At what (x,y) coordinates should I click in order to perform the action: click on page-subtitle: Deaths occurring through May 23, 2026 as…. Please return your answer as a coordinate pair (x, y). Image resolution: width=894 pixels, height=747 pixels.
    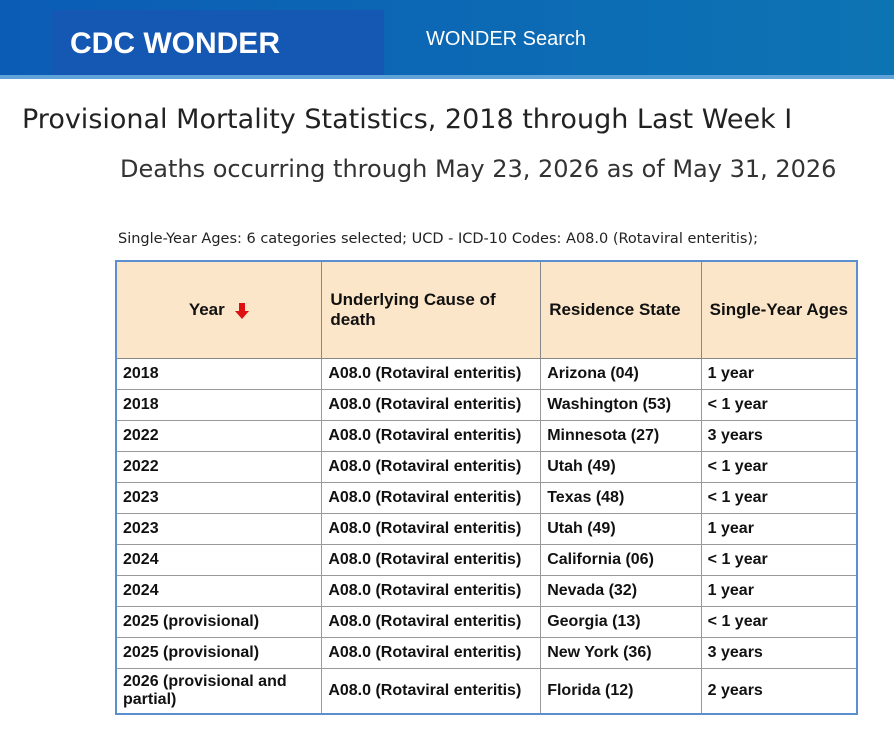
    Looking at the image, I should click on (478, 169).